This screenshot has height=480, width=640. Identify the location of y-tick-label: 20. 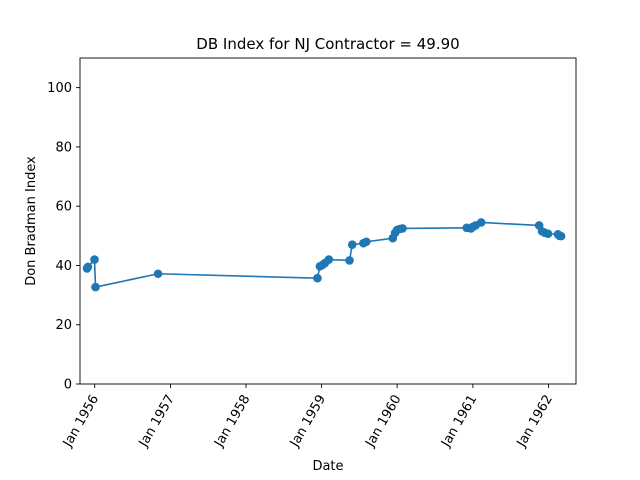
(63, 325).